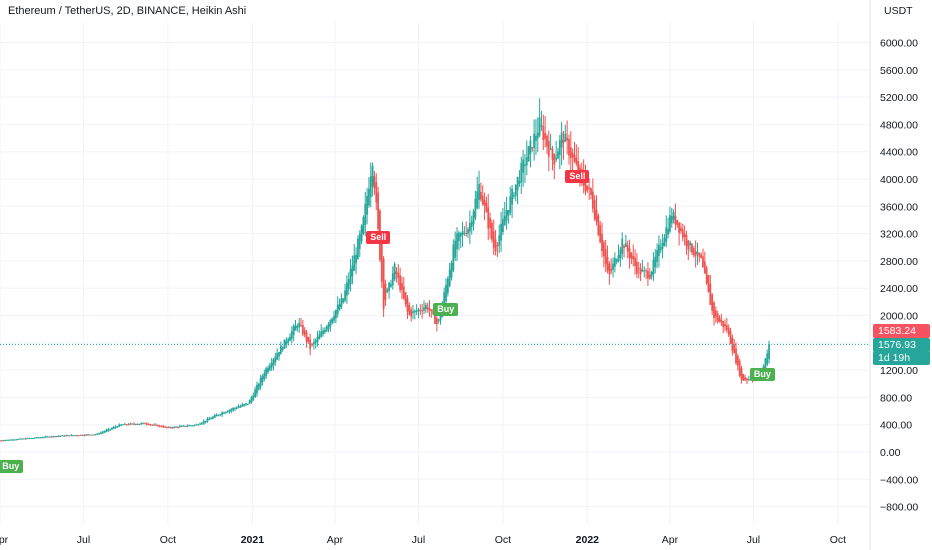 Image resolution: width=932 pixels, height=550 pixels. What do you see at coordinates (423, 540) in the screenshot?
I see `time-axis: Apr Jul Oct 2021 Apr Jul Oct 2022 Apr Jul Oct` at bounding box center [423, 540].